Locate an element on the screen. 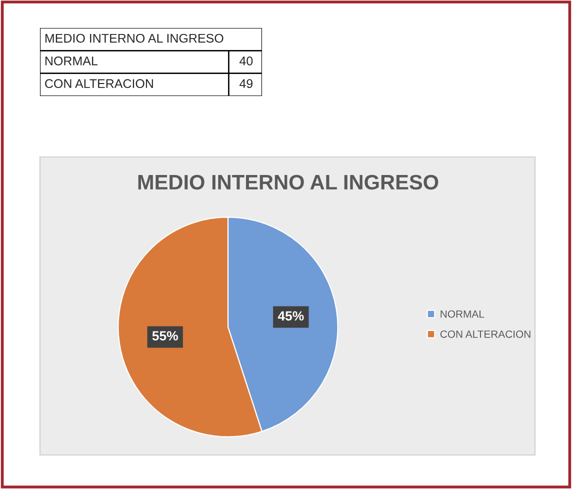 This screenshot has width=572, height=489. text: MEDIO INTERNO AL INGRESO is located at coordinates (134, 38).